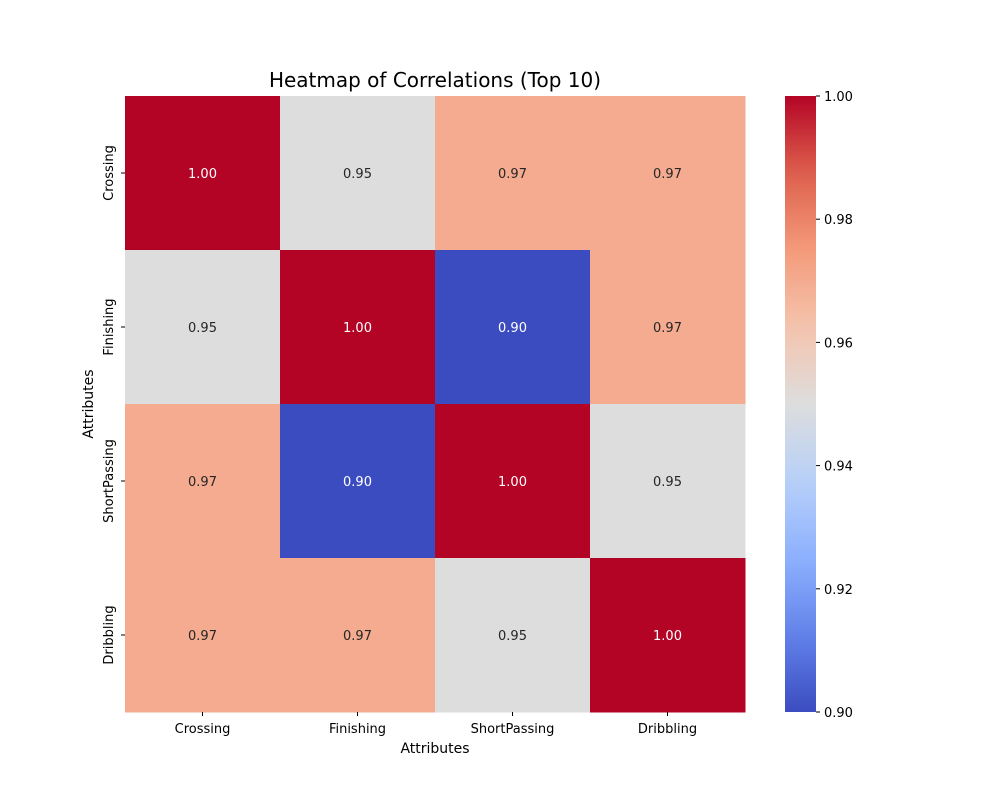 This screenshot has width=1000, height=800. What do you see at coordinates (89, 403) in the screenshot?
I see `y-axis-label: Attributes` at bounding box center [89, 403].